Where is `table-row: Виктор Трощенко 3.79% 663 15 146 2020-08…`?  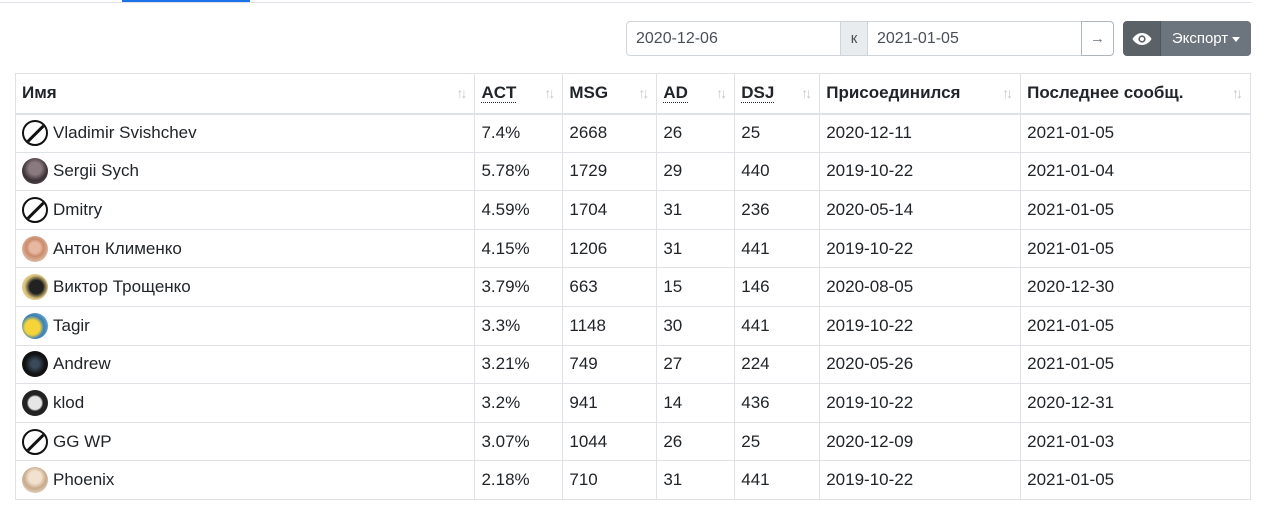 table-row: Виктор Трощенко 3.79% 663 15 146 2020-08… is located at coordinates (632, 287).